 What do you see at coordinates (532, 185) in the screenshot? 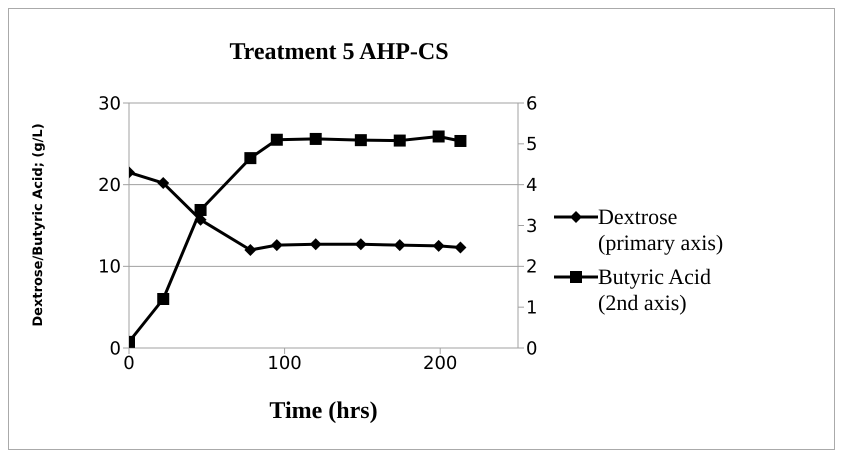
I see `y2-tick-label: 4` at bounding box center [532, 185].